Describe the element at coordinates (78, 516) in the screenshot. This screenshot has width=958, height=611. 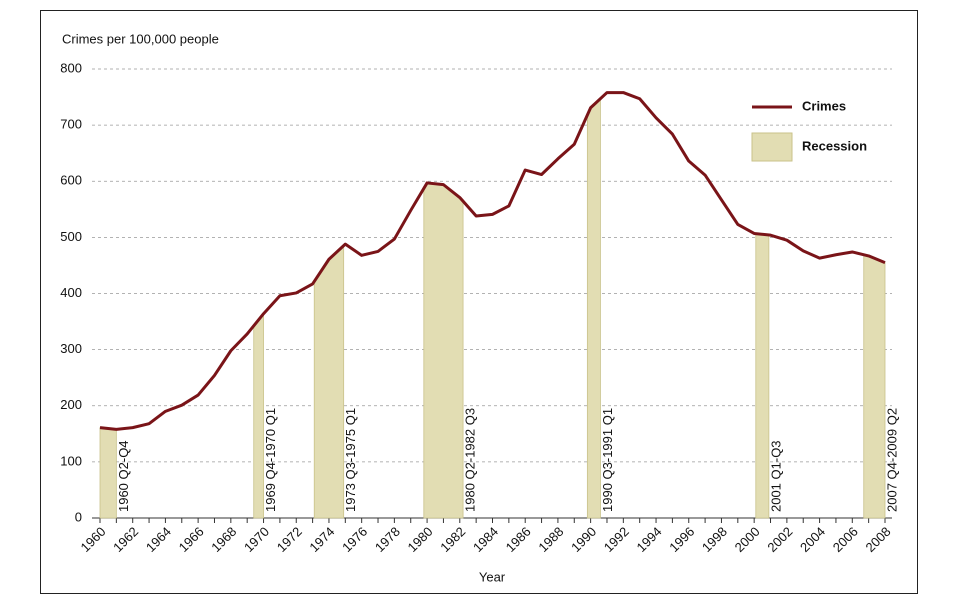
I see `y-tick-label: 0` at that location.